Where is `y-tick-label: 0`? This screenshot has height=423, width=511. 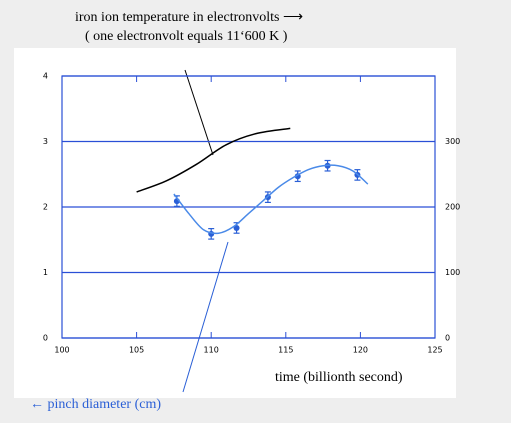
y-tick-label: 0 is located at coordinates (45, 338).